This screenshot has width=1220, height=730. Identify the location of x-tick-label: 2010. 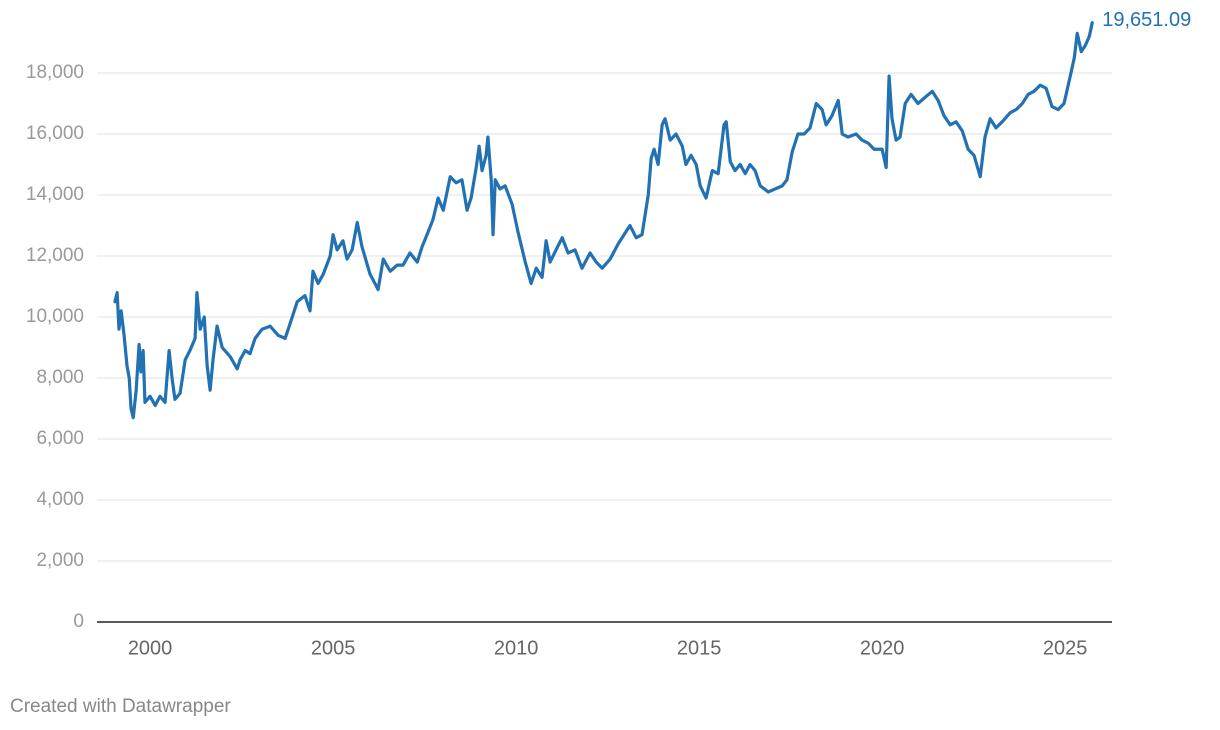
(516, 648).